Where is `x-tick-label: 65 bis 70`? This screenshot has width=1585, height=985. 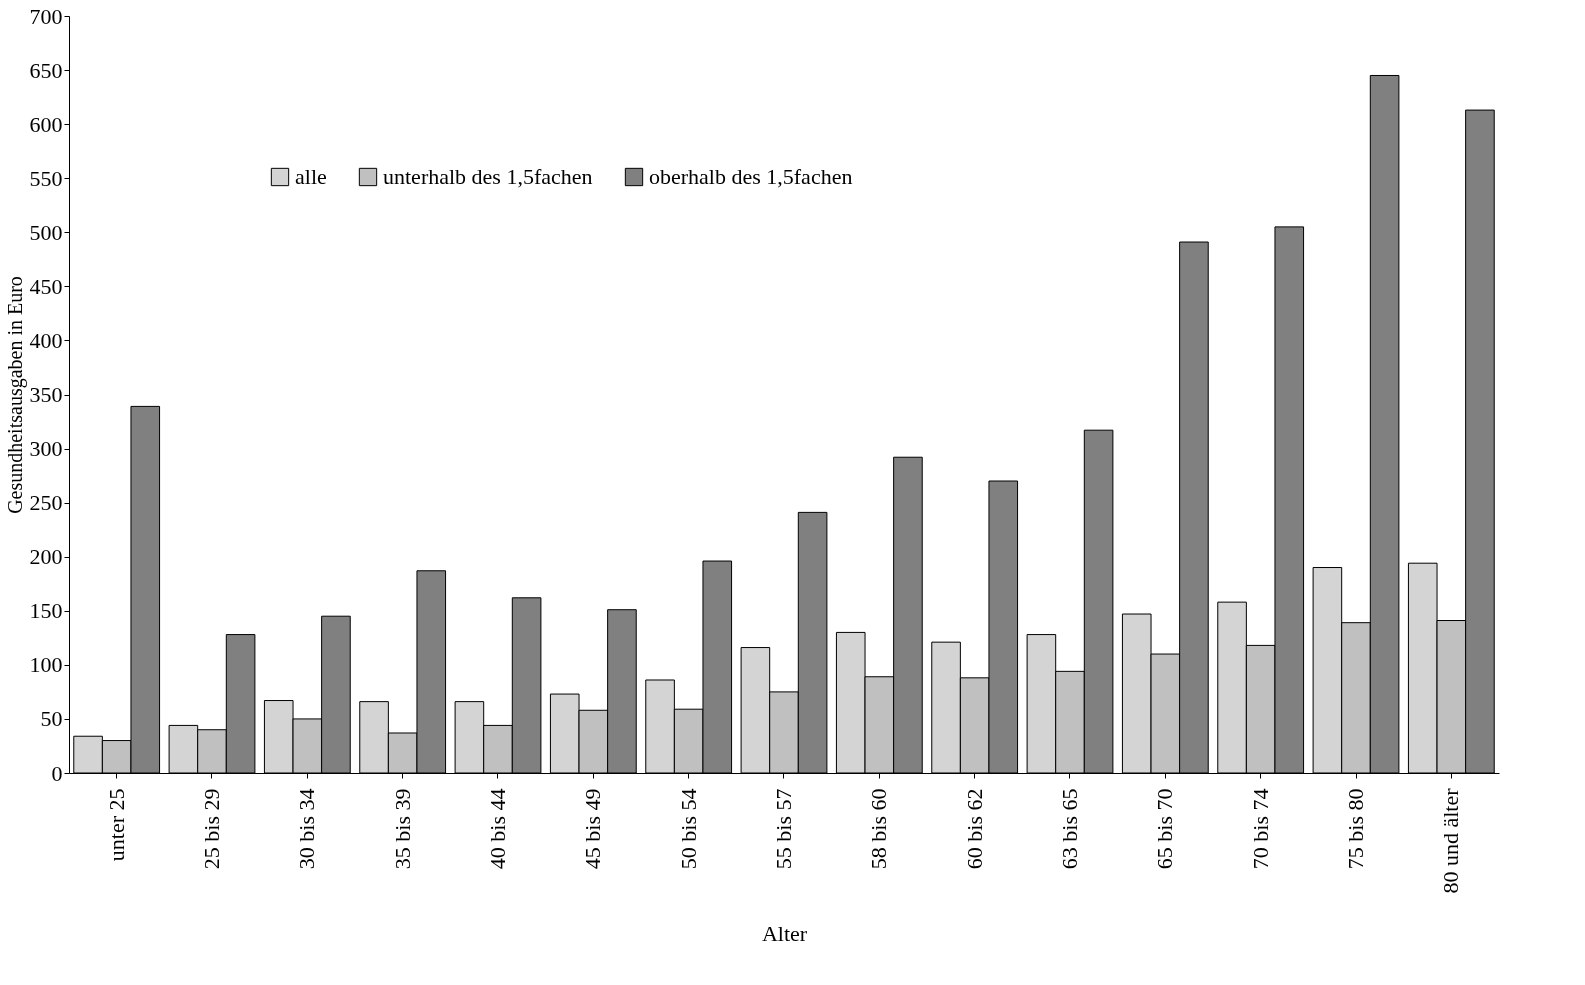 x-tick-label: 65 bis 70 is located at coordinates (1165, 829).